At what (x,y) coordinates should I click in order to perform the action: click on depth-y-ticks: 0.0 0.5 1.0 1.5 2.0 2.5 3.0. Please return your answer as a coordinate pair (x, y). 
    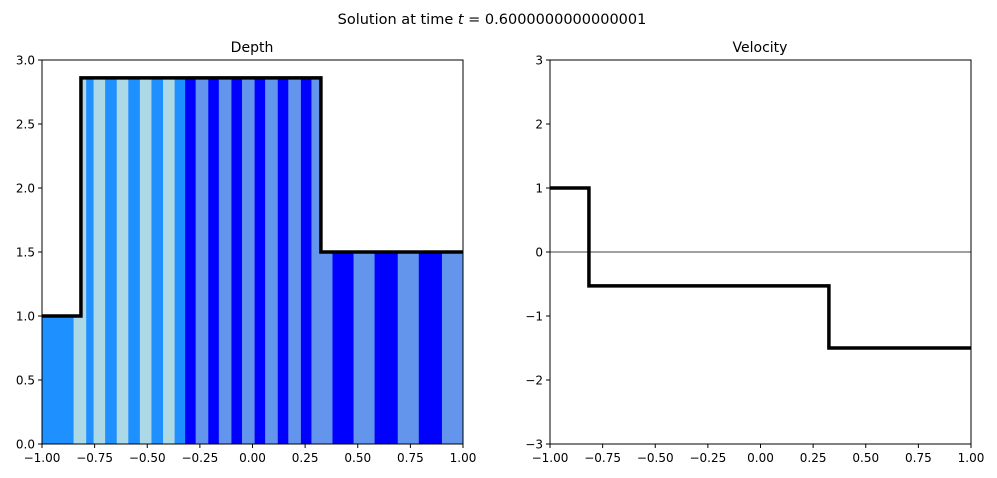
    Looking at the image, I should click on (29, 253).